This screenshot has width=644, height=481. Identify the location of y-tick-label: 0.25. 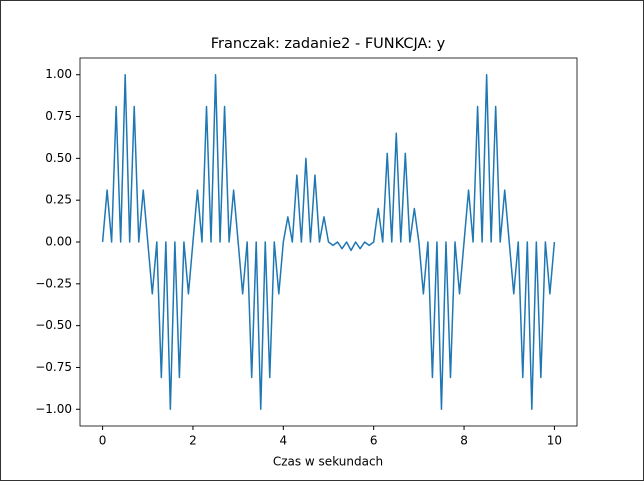
(58, 200).